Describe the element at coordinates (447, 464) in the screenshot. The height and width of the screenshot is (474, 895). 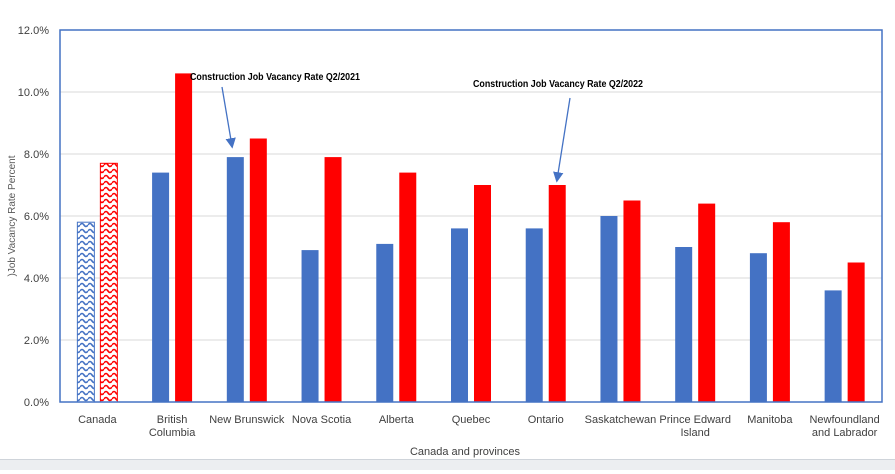
I see `bottom-strip` at that location.